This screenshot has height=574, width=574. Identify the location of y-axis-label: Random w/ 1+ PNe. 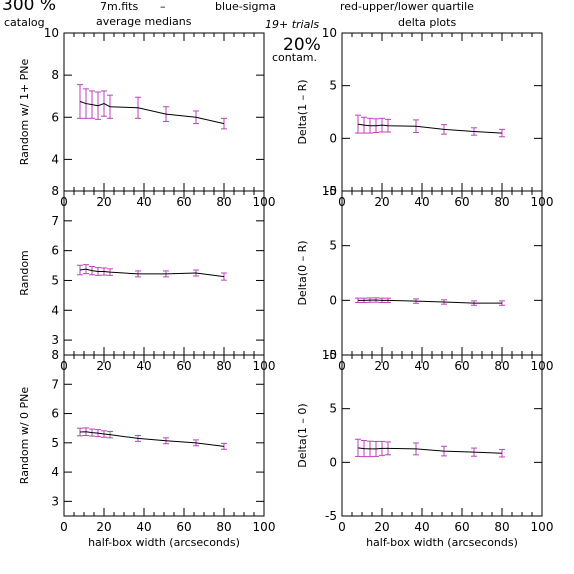
(24, 111).